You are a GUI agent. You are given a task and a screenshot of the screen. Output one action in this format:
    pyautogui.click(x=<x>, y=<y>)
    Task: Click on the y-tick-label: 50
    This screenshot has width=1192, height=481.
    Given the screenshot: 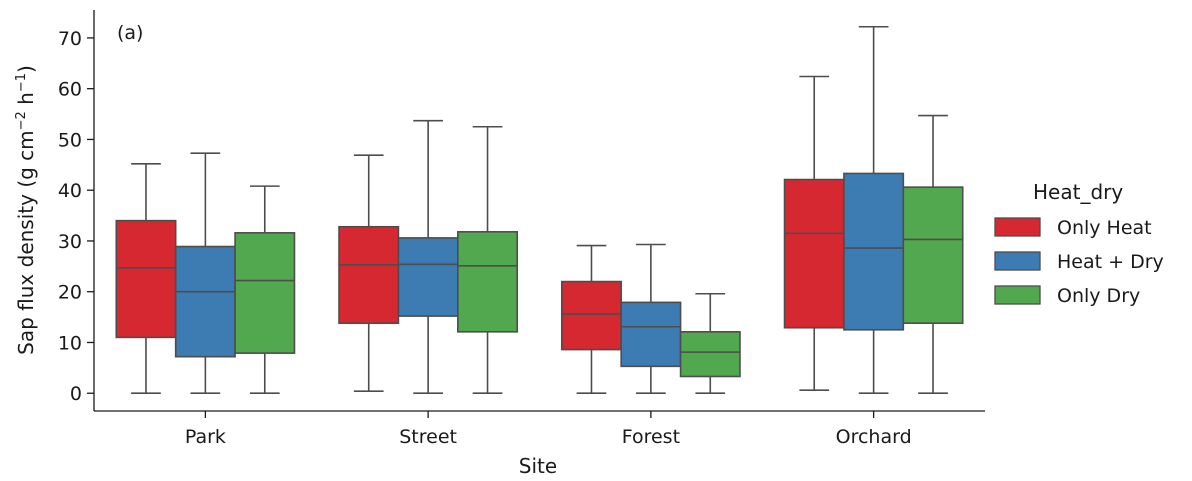 What is the action you would take?
    pyautogui.click(x=70, y=140)
    